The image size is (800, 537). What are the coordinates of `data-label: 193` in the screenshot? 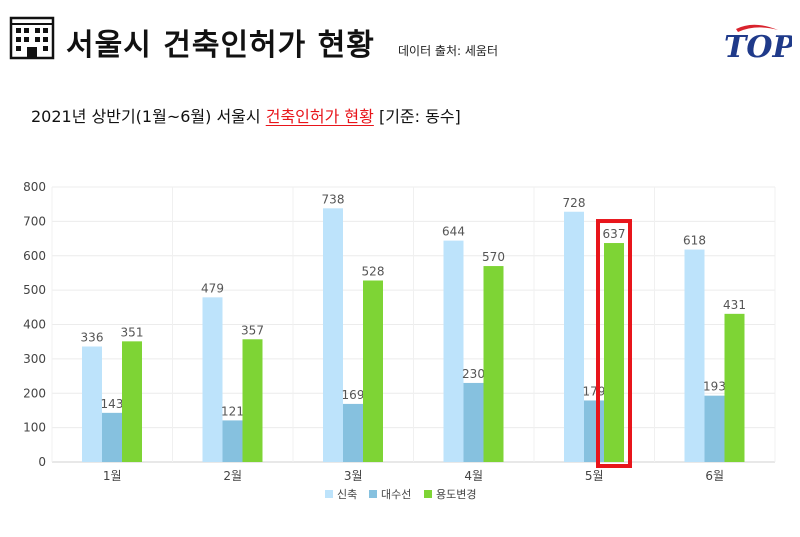 It's located at (714, 387).